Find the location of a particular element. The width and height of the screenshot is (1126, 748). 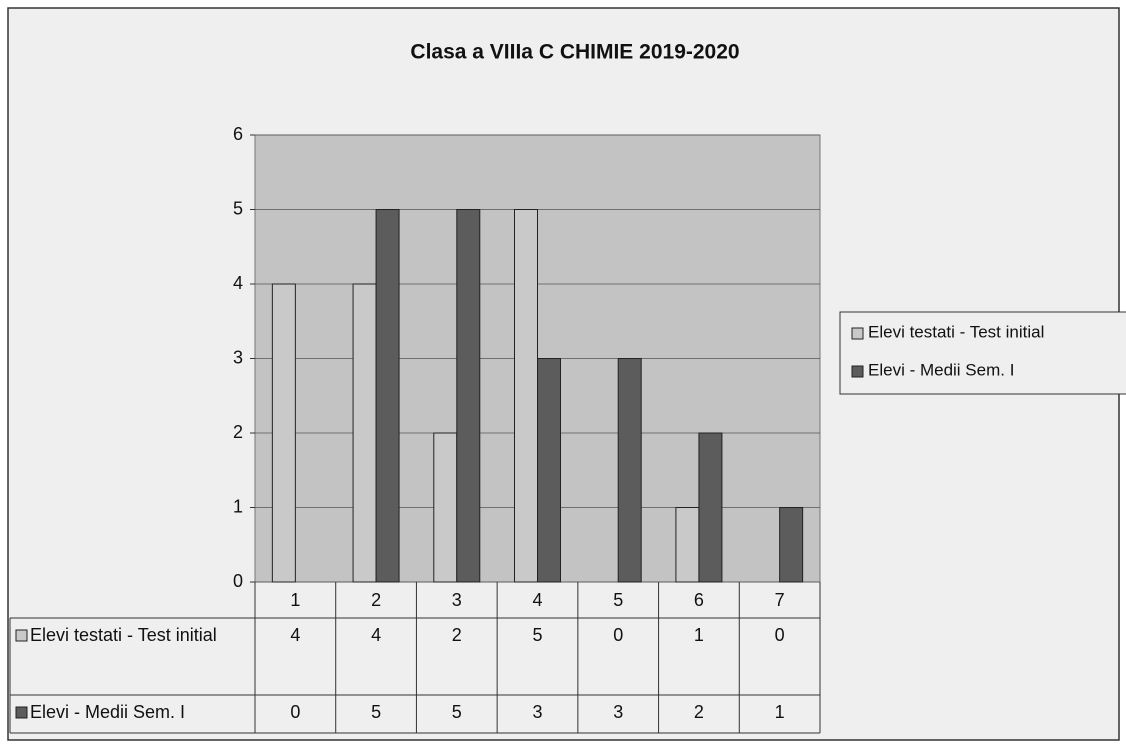

y-tick-label: 1 is located at coordinates (238, 506).